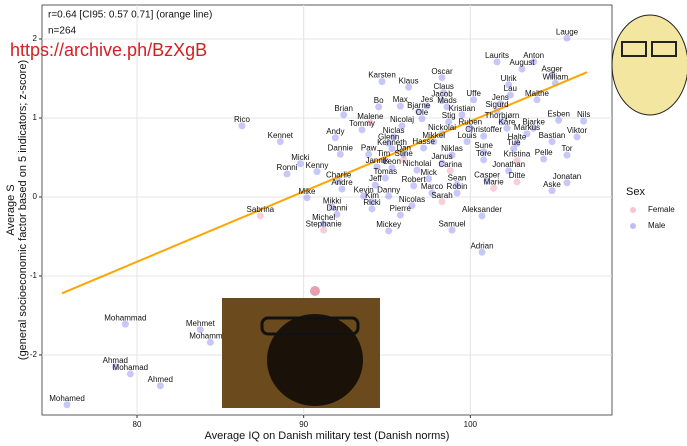  Describe the element at coordinates (537, 93) in the screenshot. I see `point-label: Malthe` at that location.